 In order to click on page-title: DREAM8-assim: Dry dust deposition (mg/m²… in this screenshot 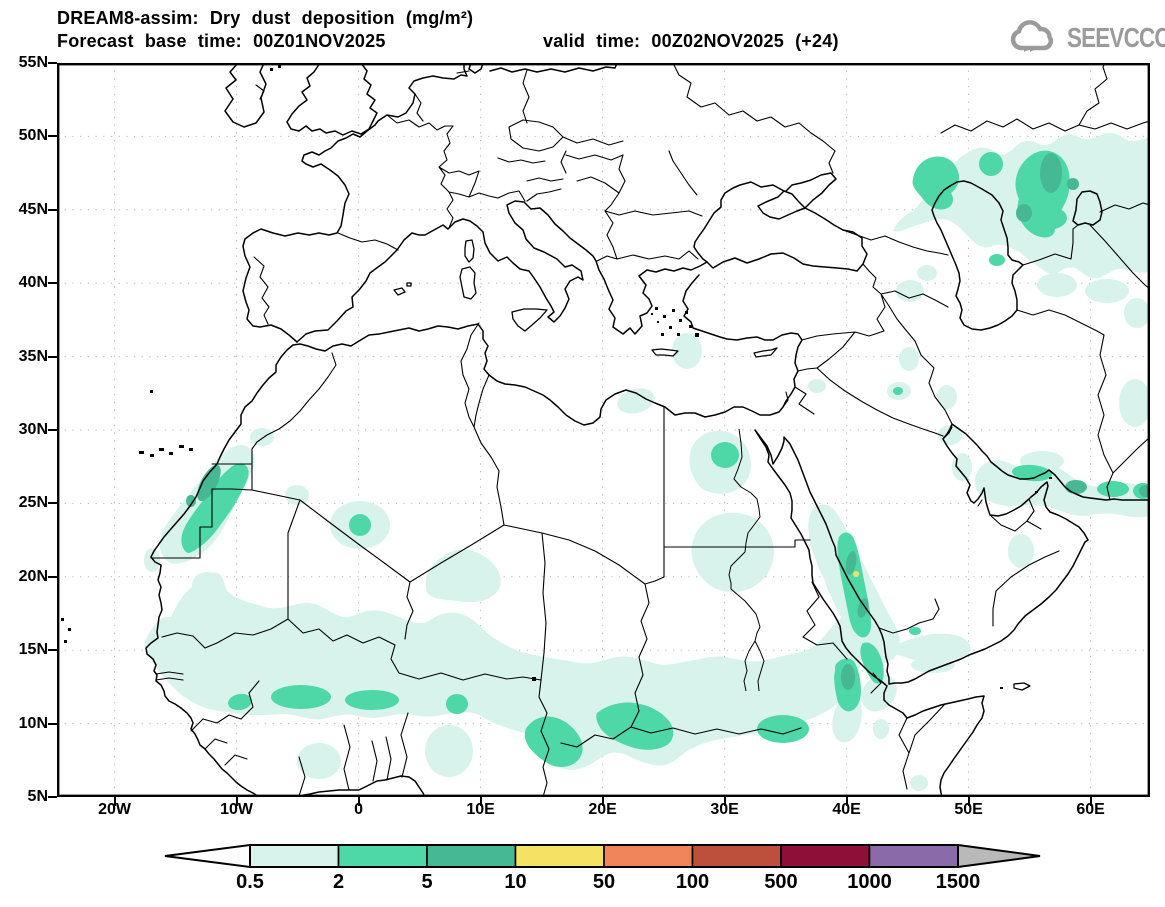, I will do `click(265, 18)`.